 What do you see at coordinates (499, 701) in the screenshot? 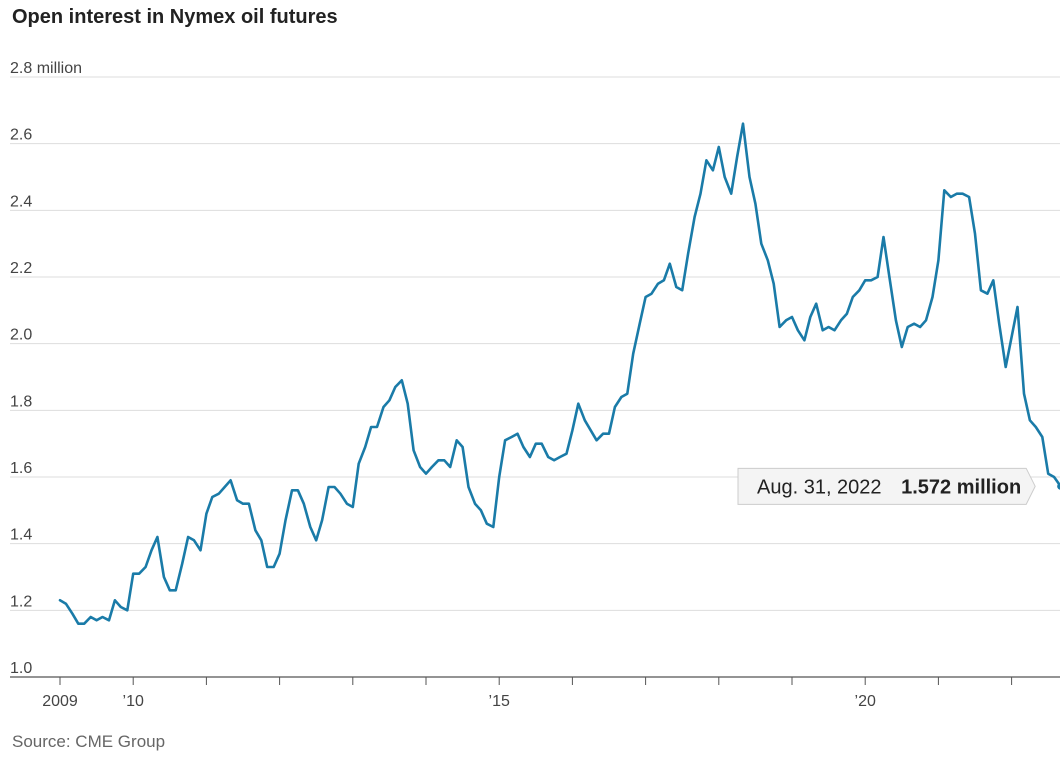
I see `x-tick-label: ’15` at bounding box center [499, 701].